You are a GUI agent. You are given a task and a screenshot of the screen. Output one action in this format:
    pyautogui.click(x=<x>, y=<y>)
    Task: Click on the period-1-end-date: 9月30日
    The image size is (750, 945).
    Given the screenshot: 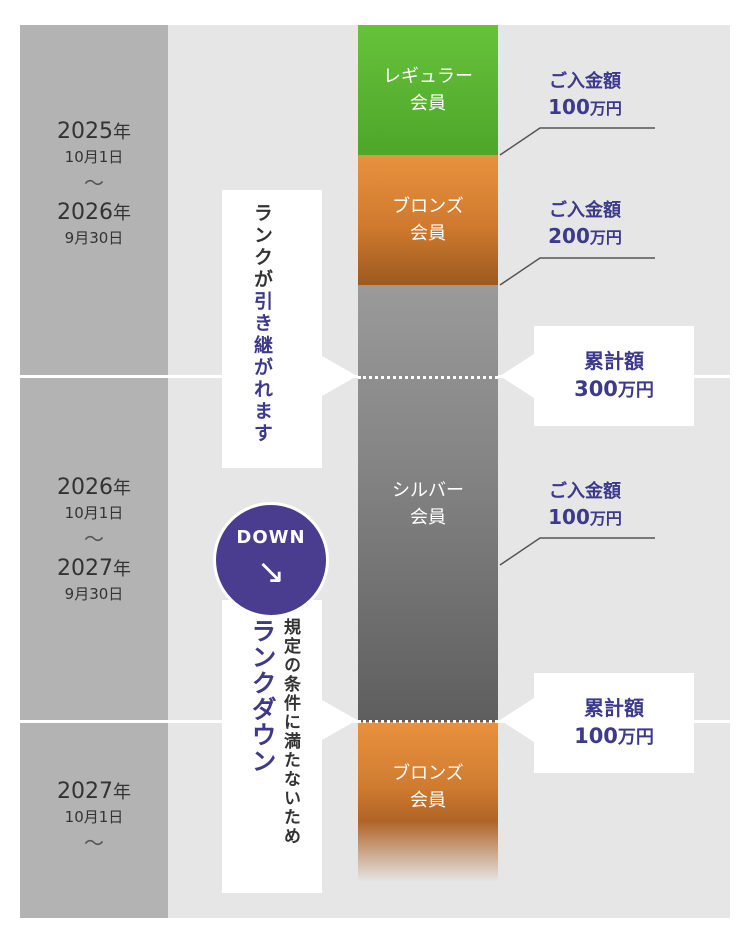 What is the action you would take?
    pyautogui.click(x=94, y=238)
    